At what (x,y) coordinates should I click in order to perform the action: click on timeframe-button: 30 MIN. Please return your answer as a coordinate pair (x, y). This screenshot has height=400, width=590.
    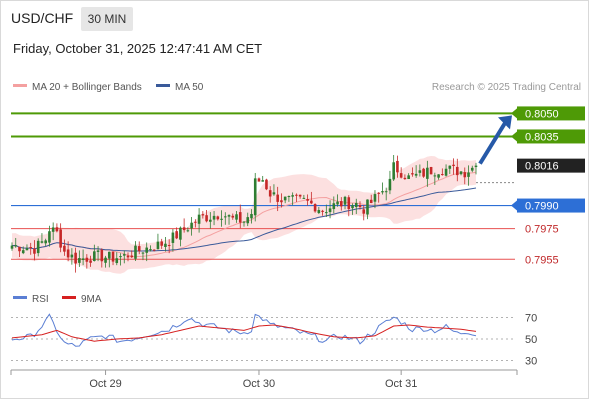
    Looking at the image, I should click on (107, 19).